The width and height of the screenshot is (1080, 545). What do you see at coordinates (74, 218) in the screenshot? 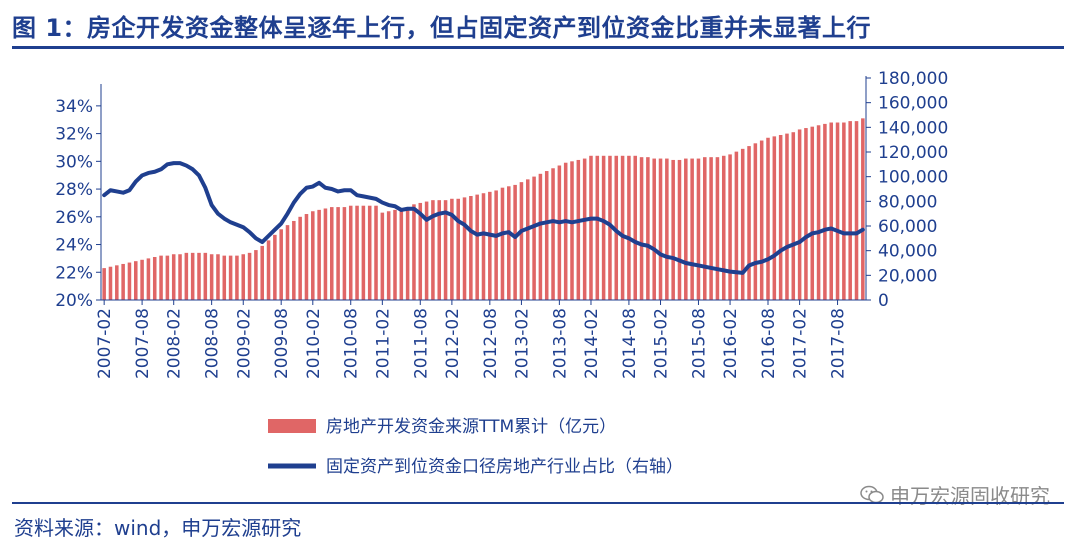
I see `left-tick-label: 26%` at bounding box center [74, 218].